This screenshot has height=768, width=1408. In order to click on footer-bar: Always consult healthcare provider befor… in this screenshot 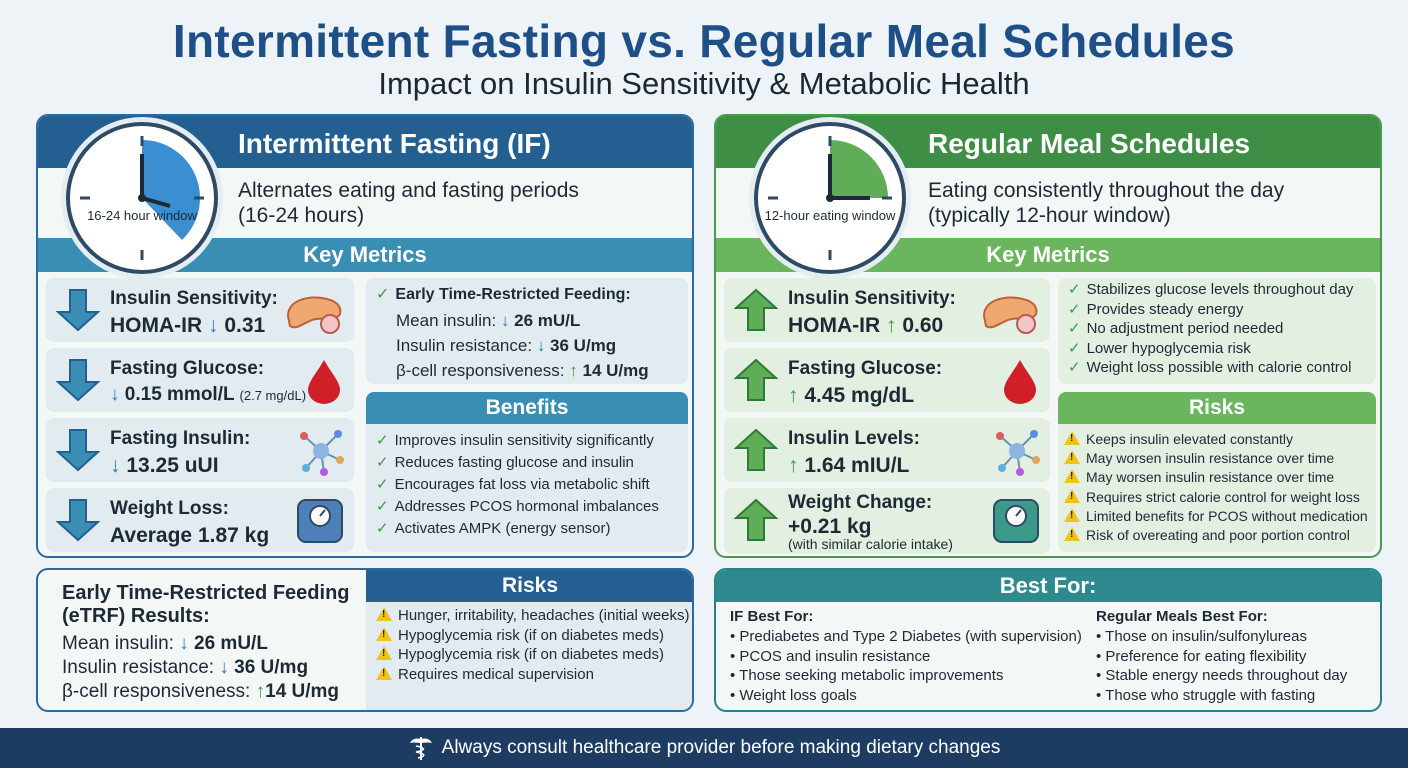, I will do `click(704, 748)`.